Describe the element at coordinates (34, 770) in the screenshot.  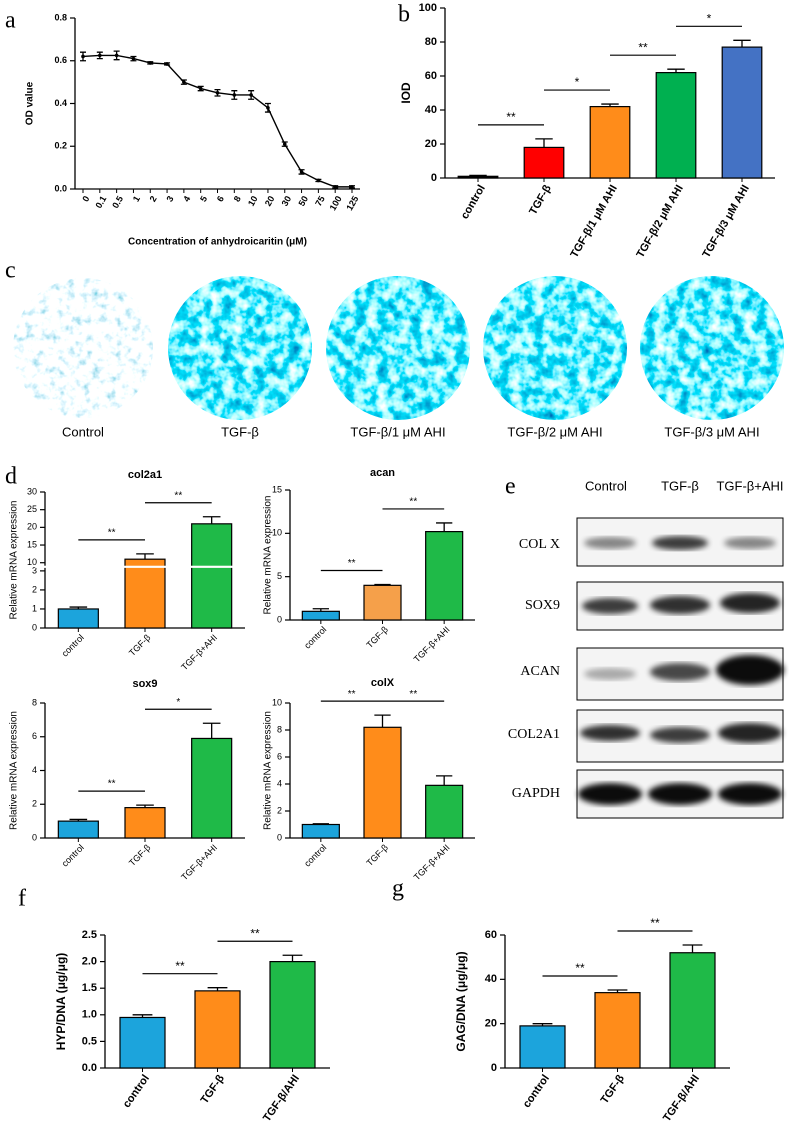
I see `y-tick-label: 4` at that location.